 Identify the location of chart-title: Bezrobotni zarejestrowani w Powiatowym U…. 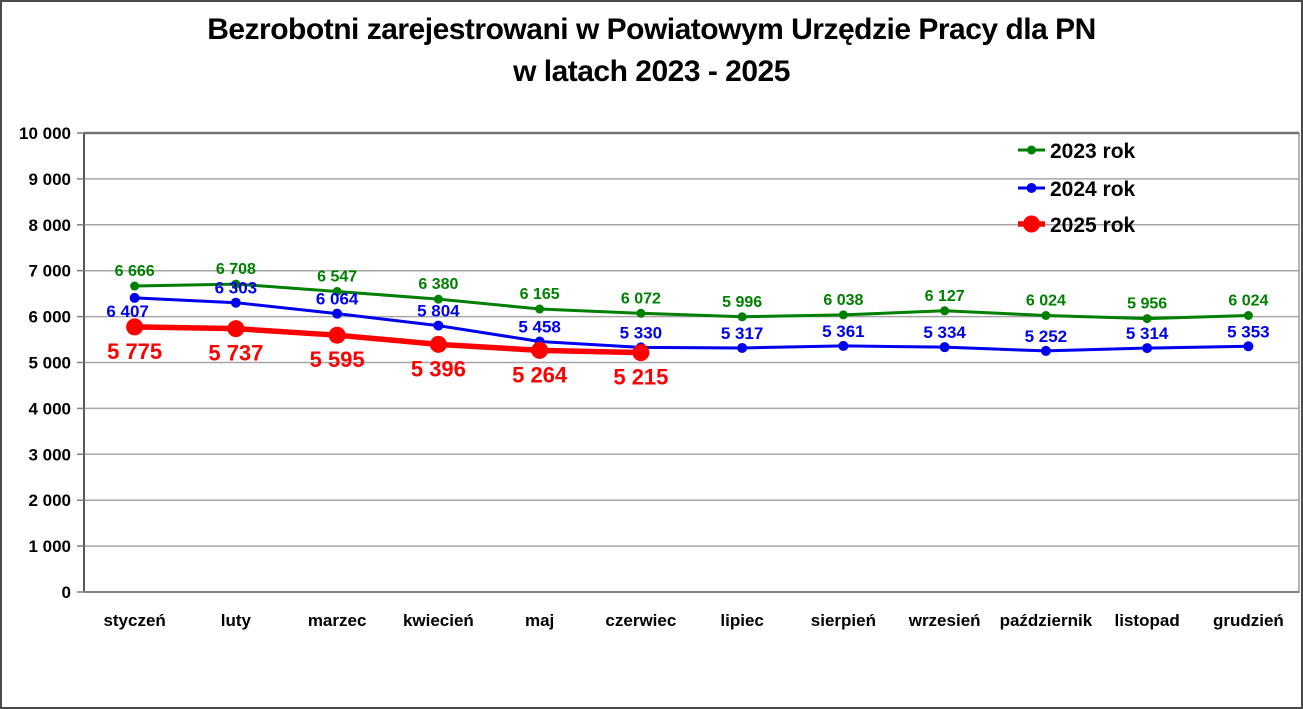
(651, 51).